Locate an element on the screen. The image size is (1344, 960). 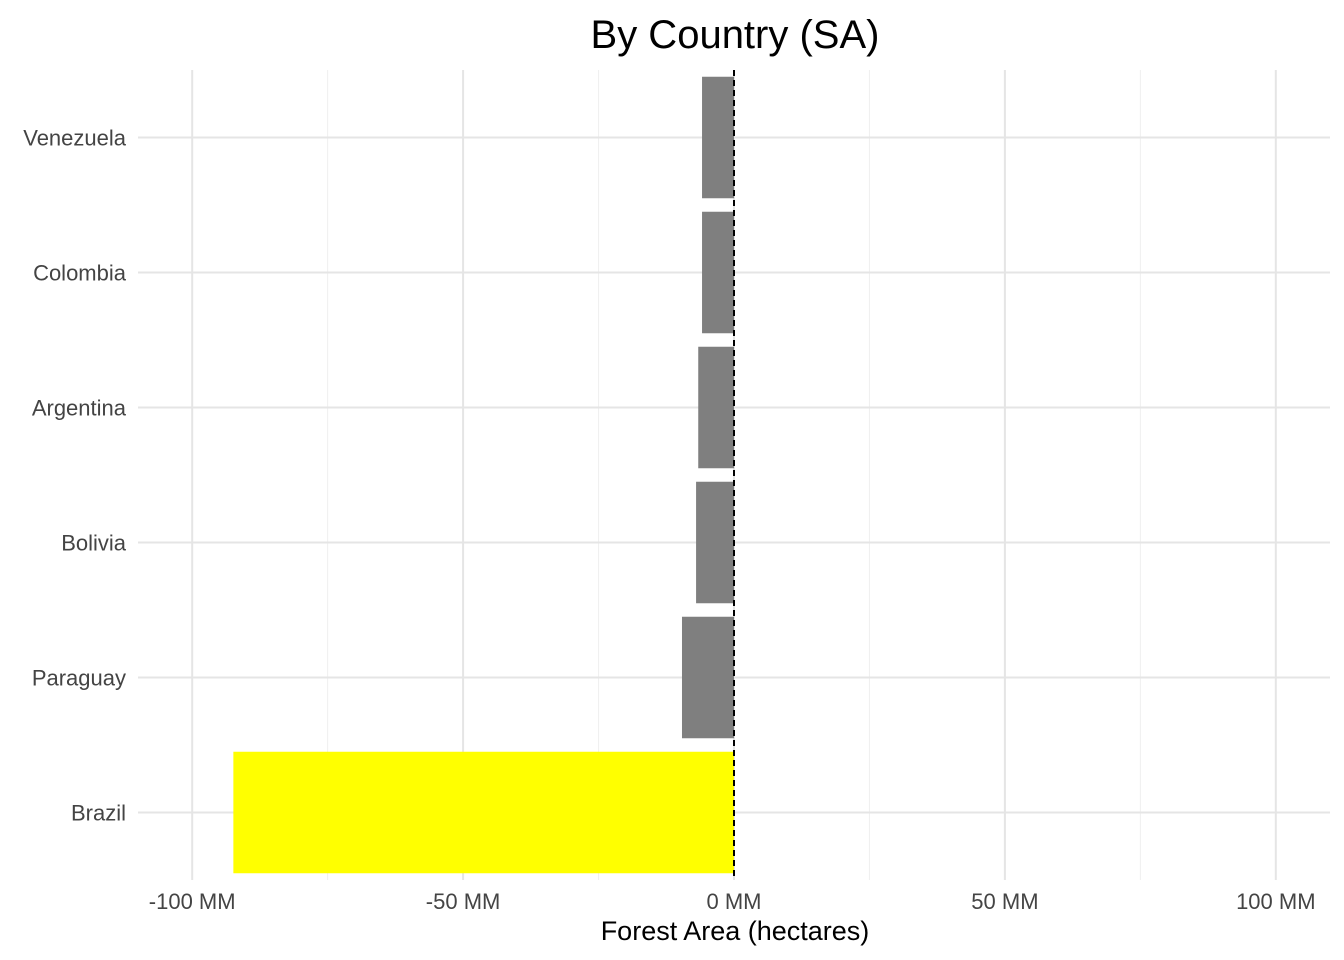
y-tick-label: Bolivia is located at coordinates (94, 543).